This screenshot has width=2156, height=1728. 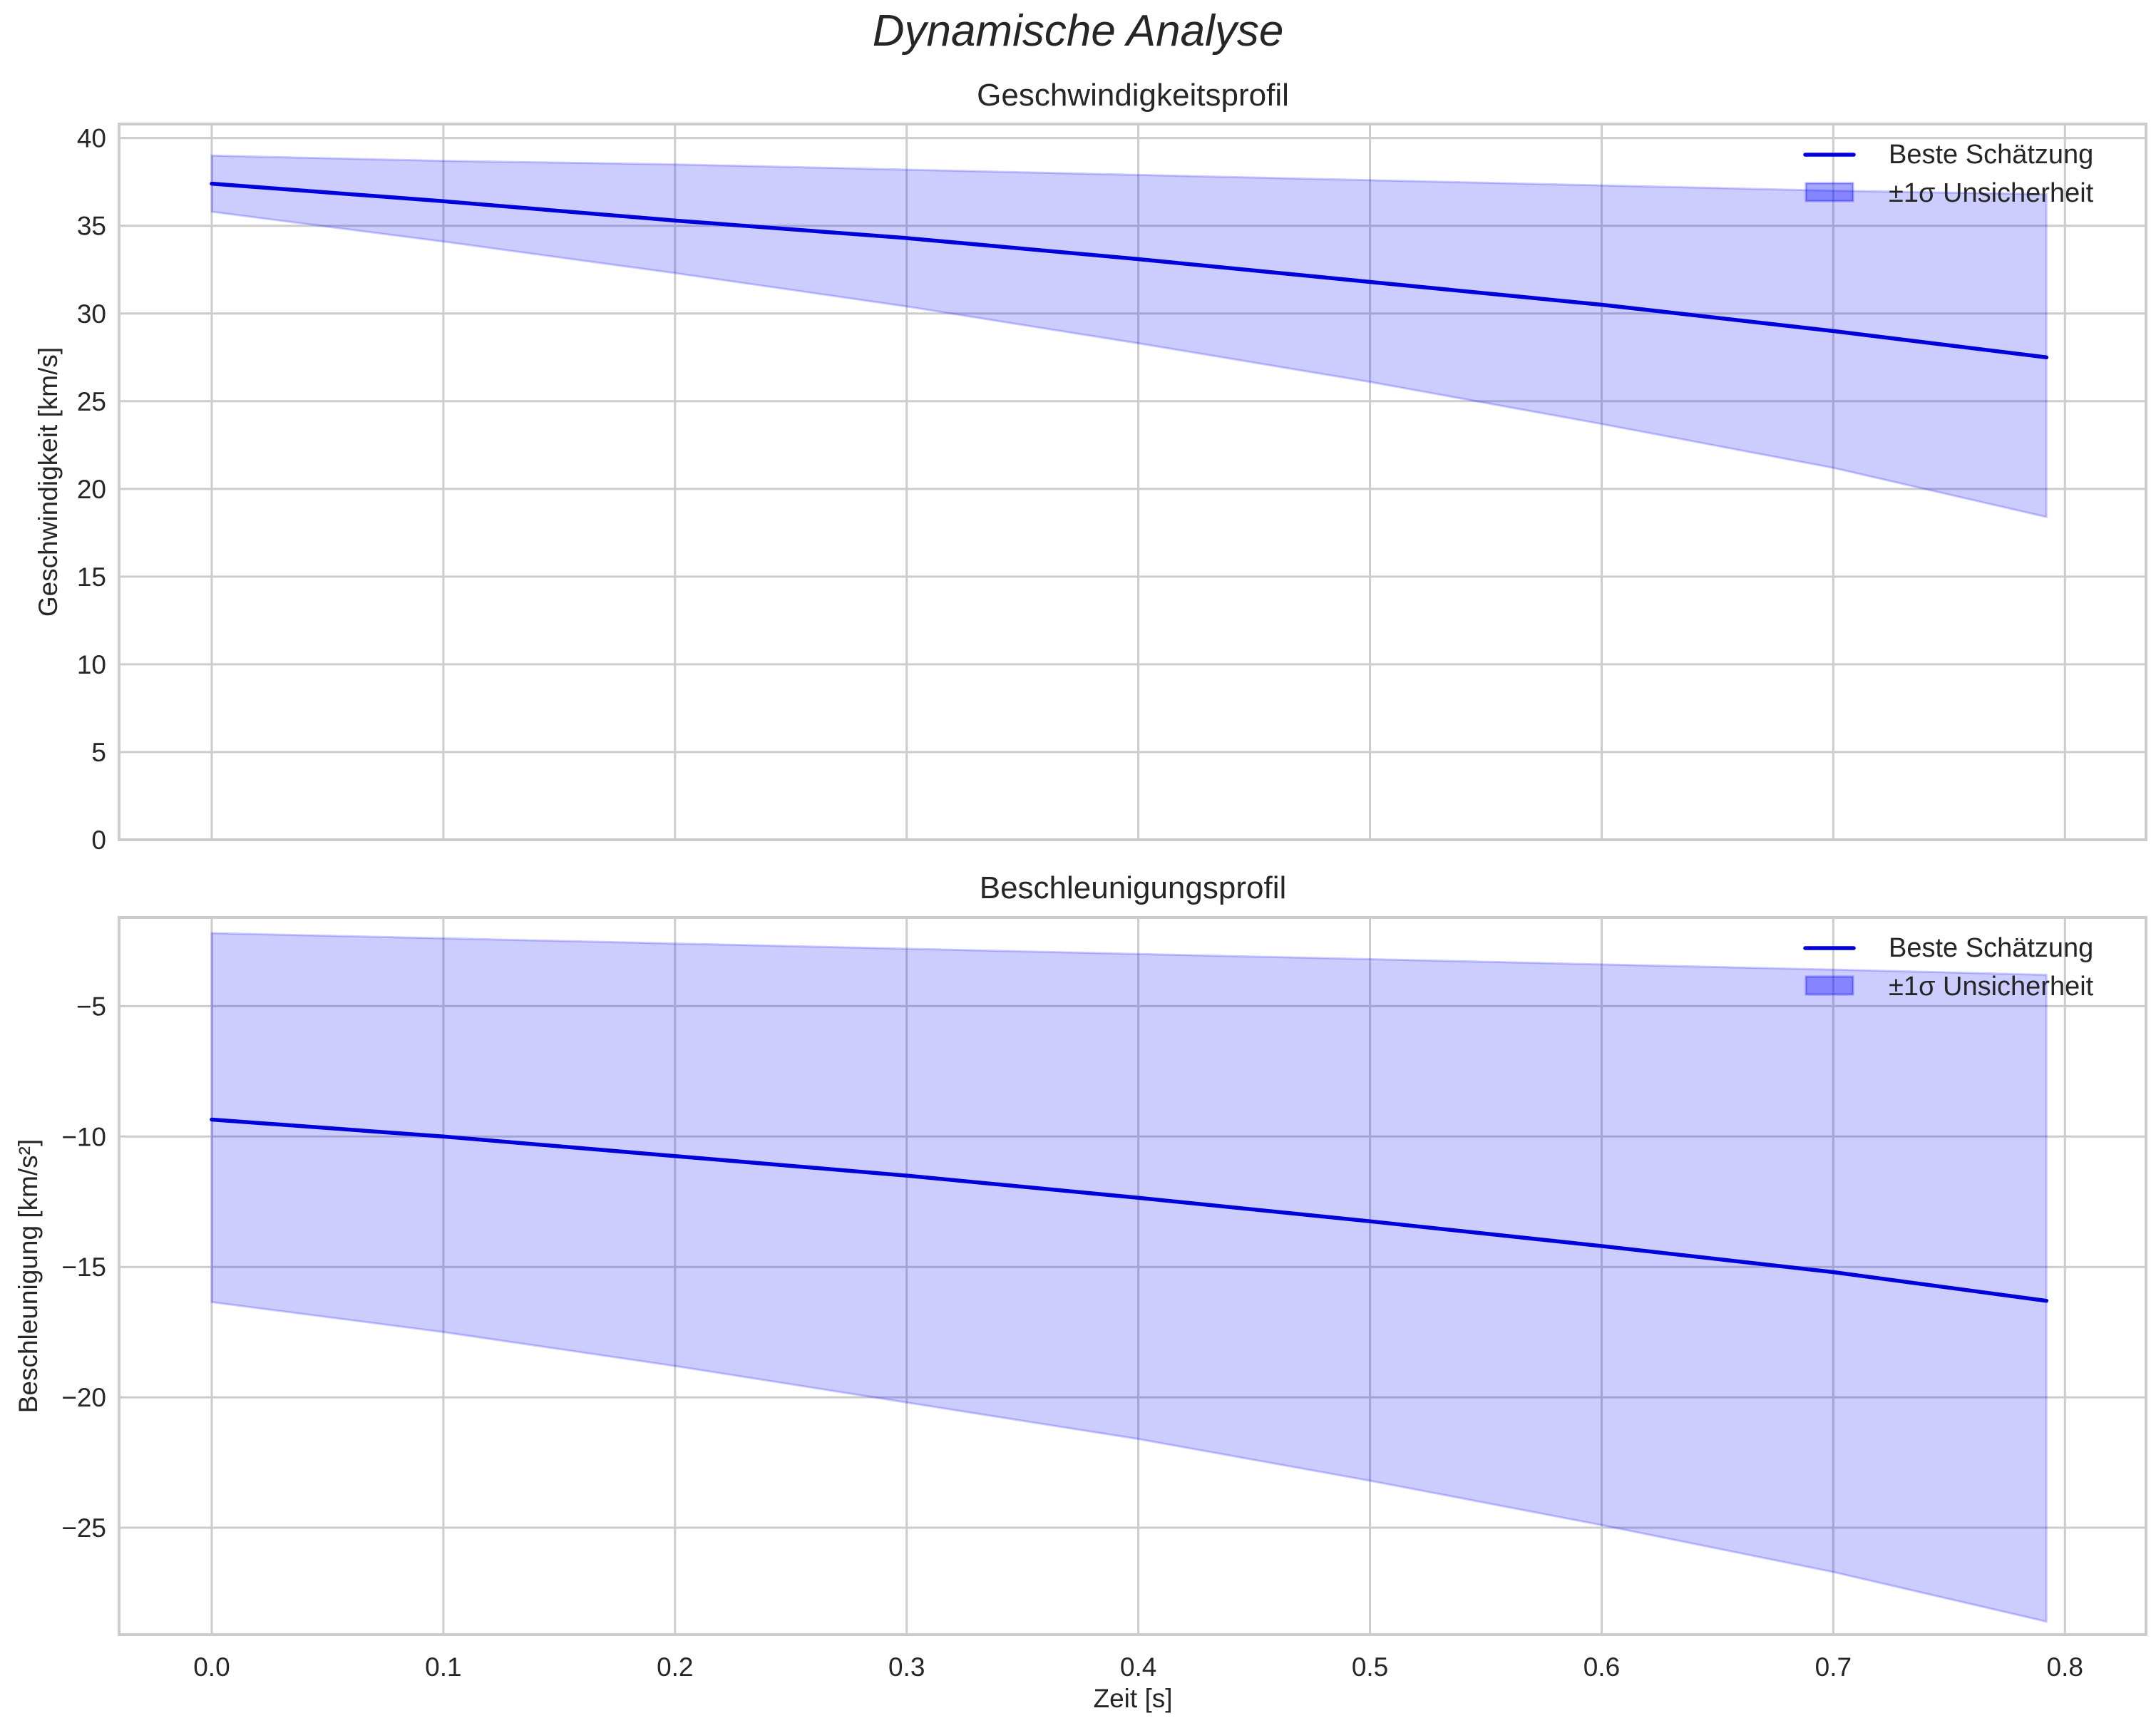 I want to click on y-tick-label: −5, so click(x=91, y=1006).